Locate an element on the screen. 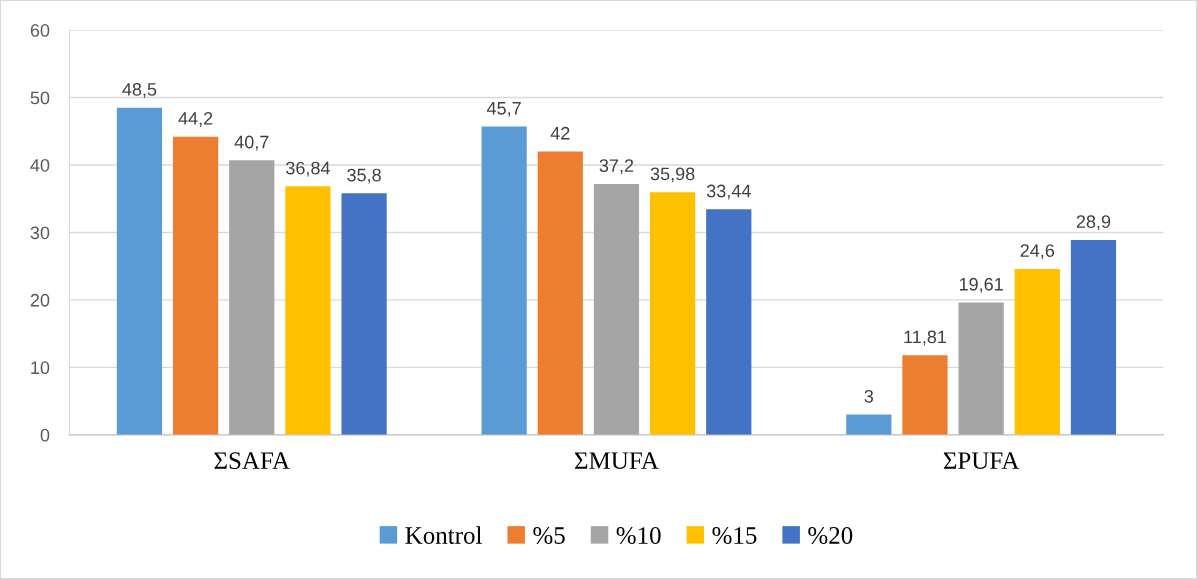  y-tick-label: 60 is located at coordinates (40, 30).